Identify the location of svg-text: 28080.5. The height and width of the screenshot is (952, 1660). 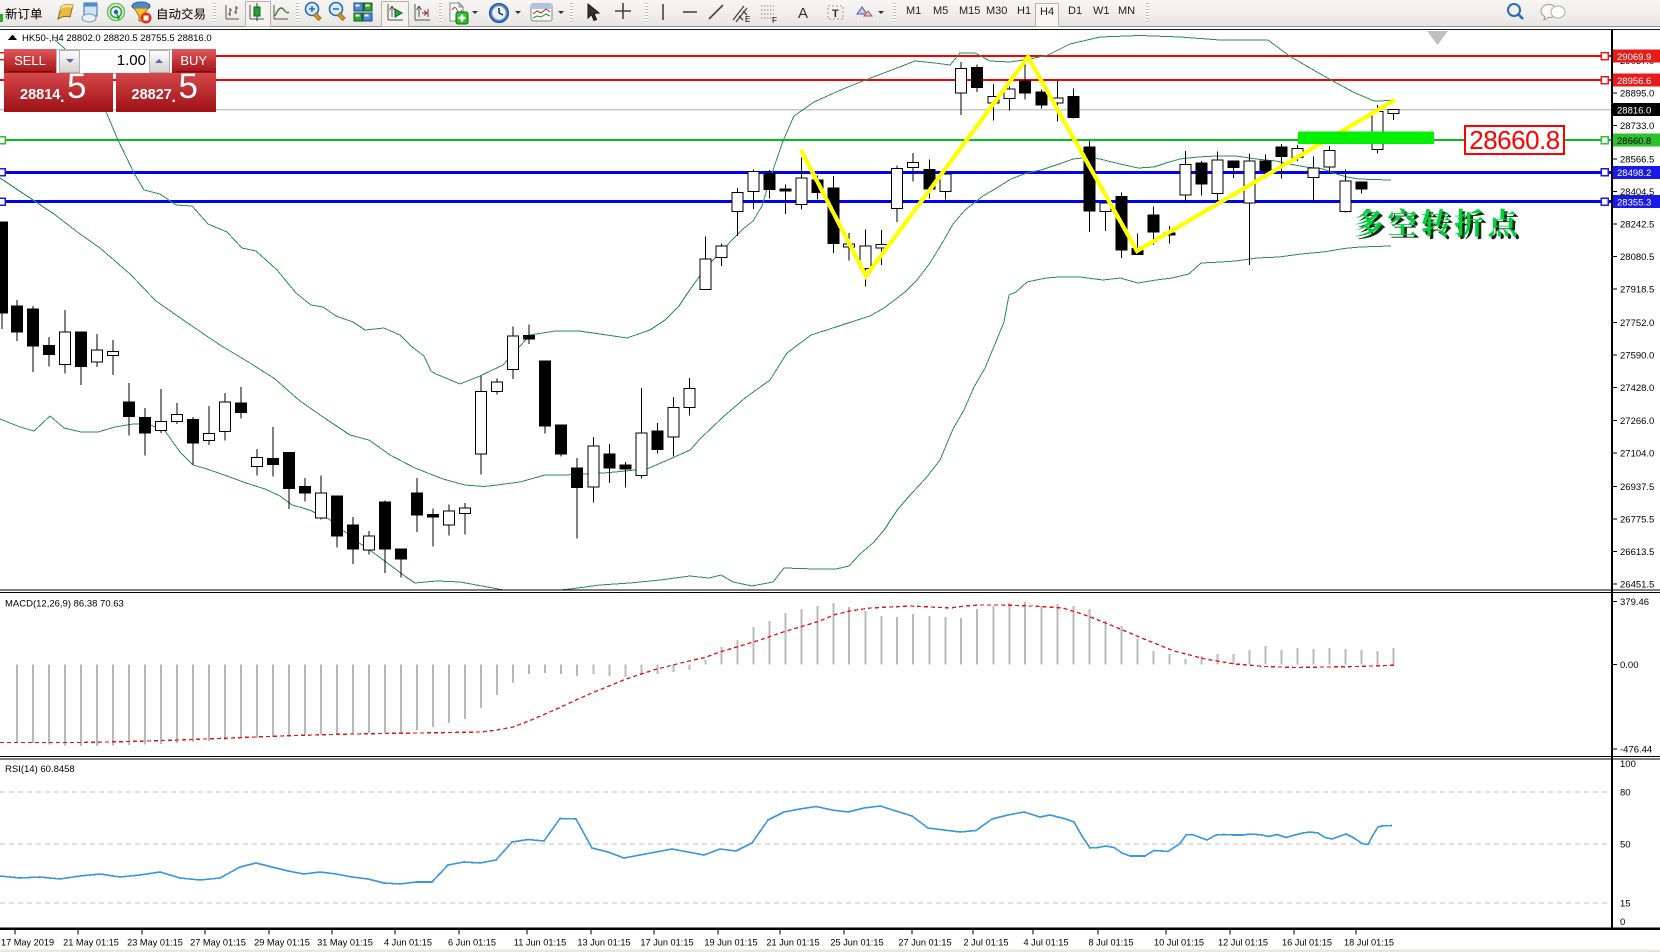
(1637, 257).